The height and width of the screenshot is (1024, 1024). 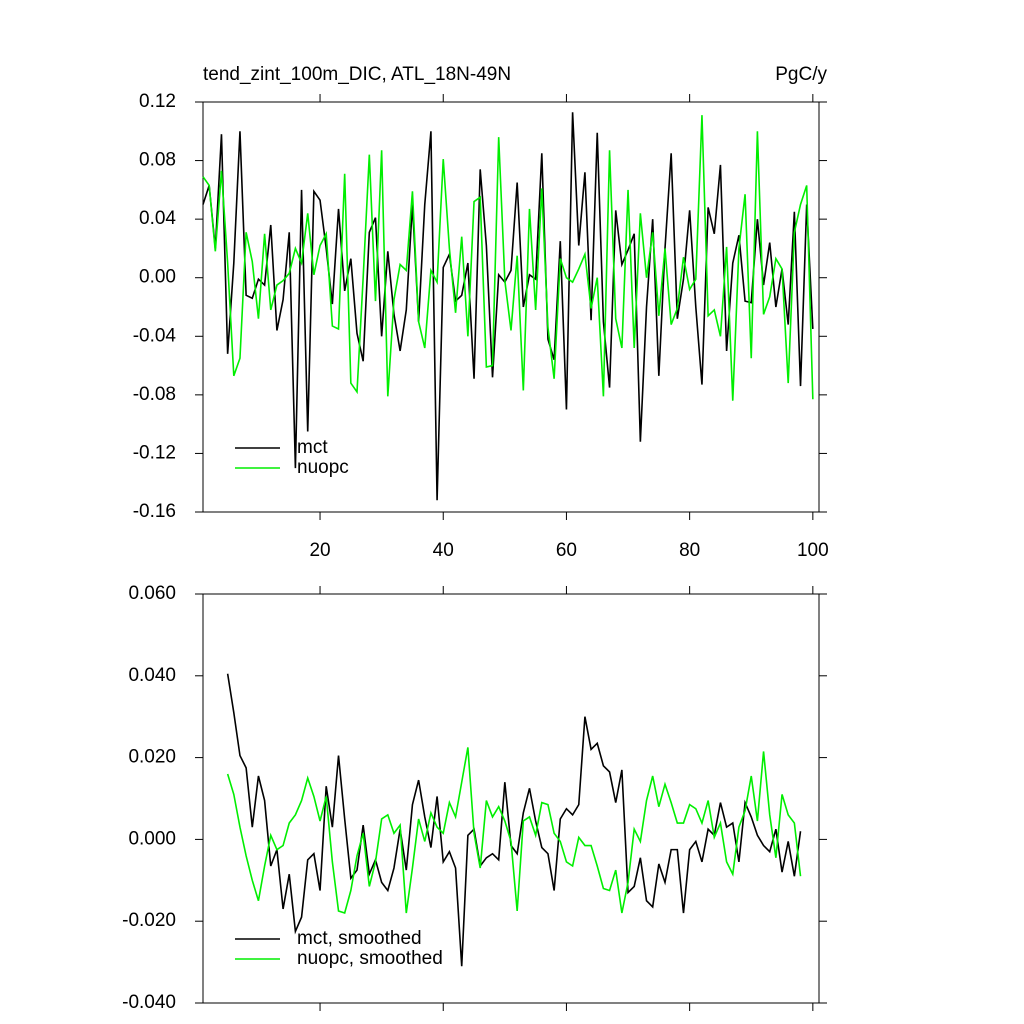 I want to click on legend-label: nuopc, so click(x=323, y=467).